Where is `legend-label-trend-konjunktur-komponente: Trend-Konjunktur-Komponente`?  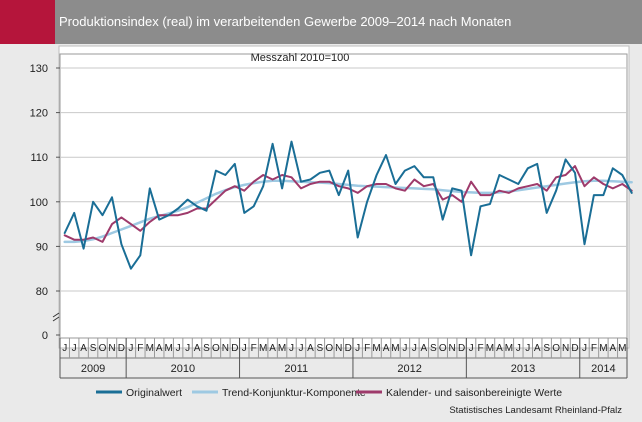 legend-label-trend-konjunktur-komponente: Trend-Konjunktur-Komponente is located at coordinates (294, 393).